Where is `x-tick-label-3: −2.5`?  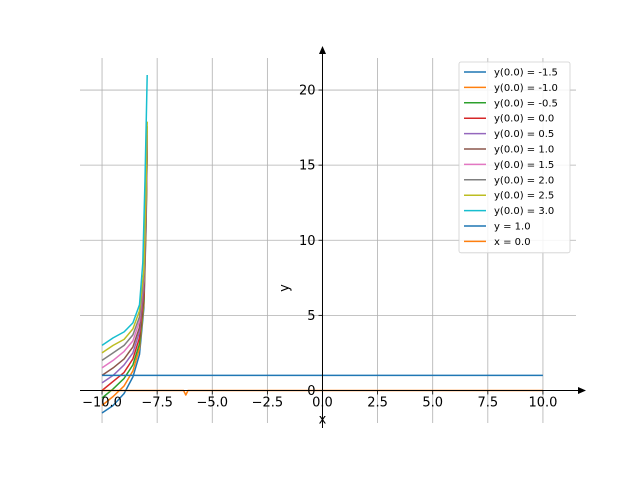
x-tick-label-3: −2.5 is located at coordinates (268, 402).